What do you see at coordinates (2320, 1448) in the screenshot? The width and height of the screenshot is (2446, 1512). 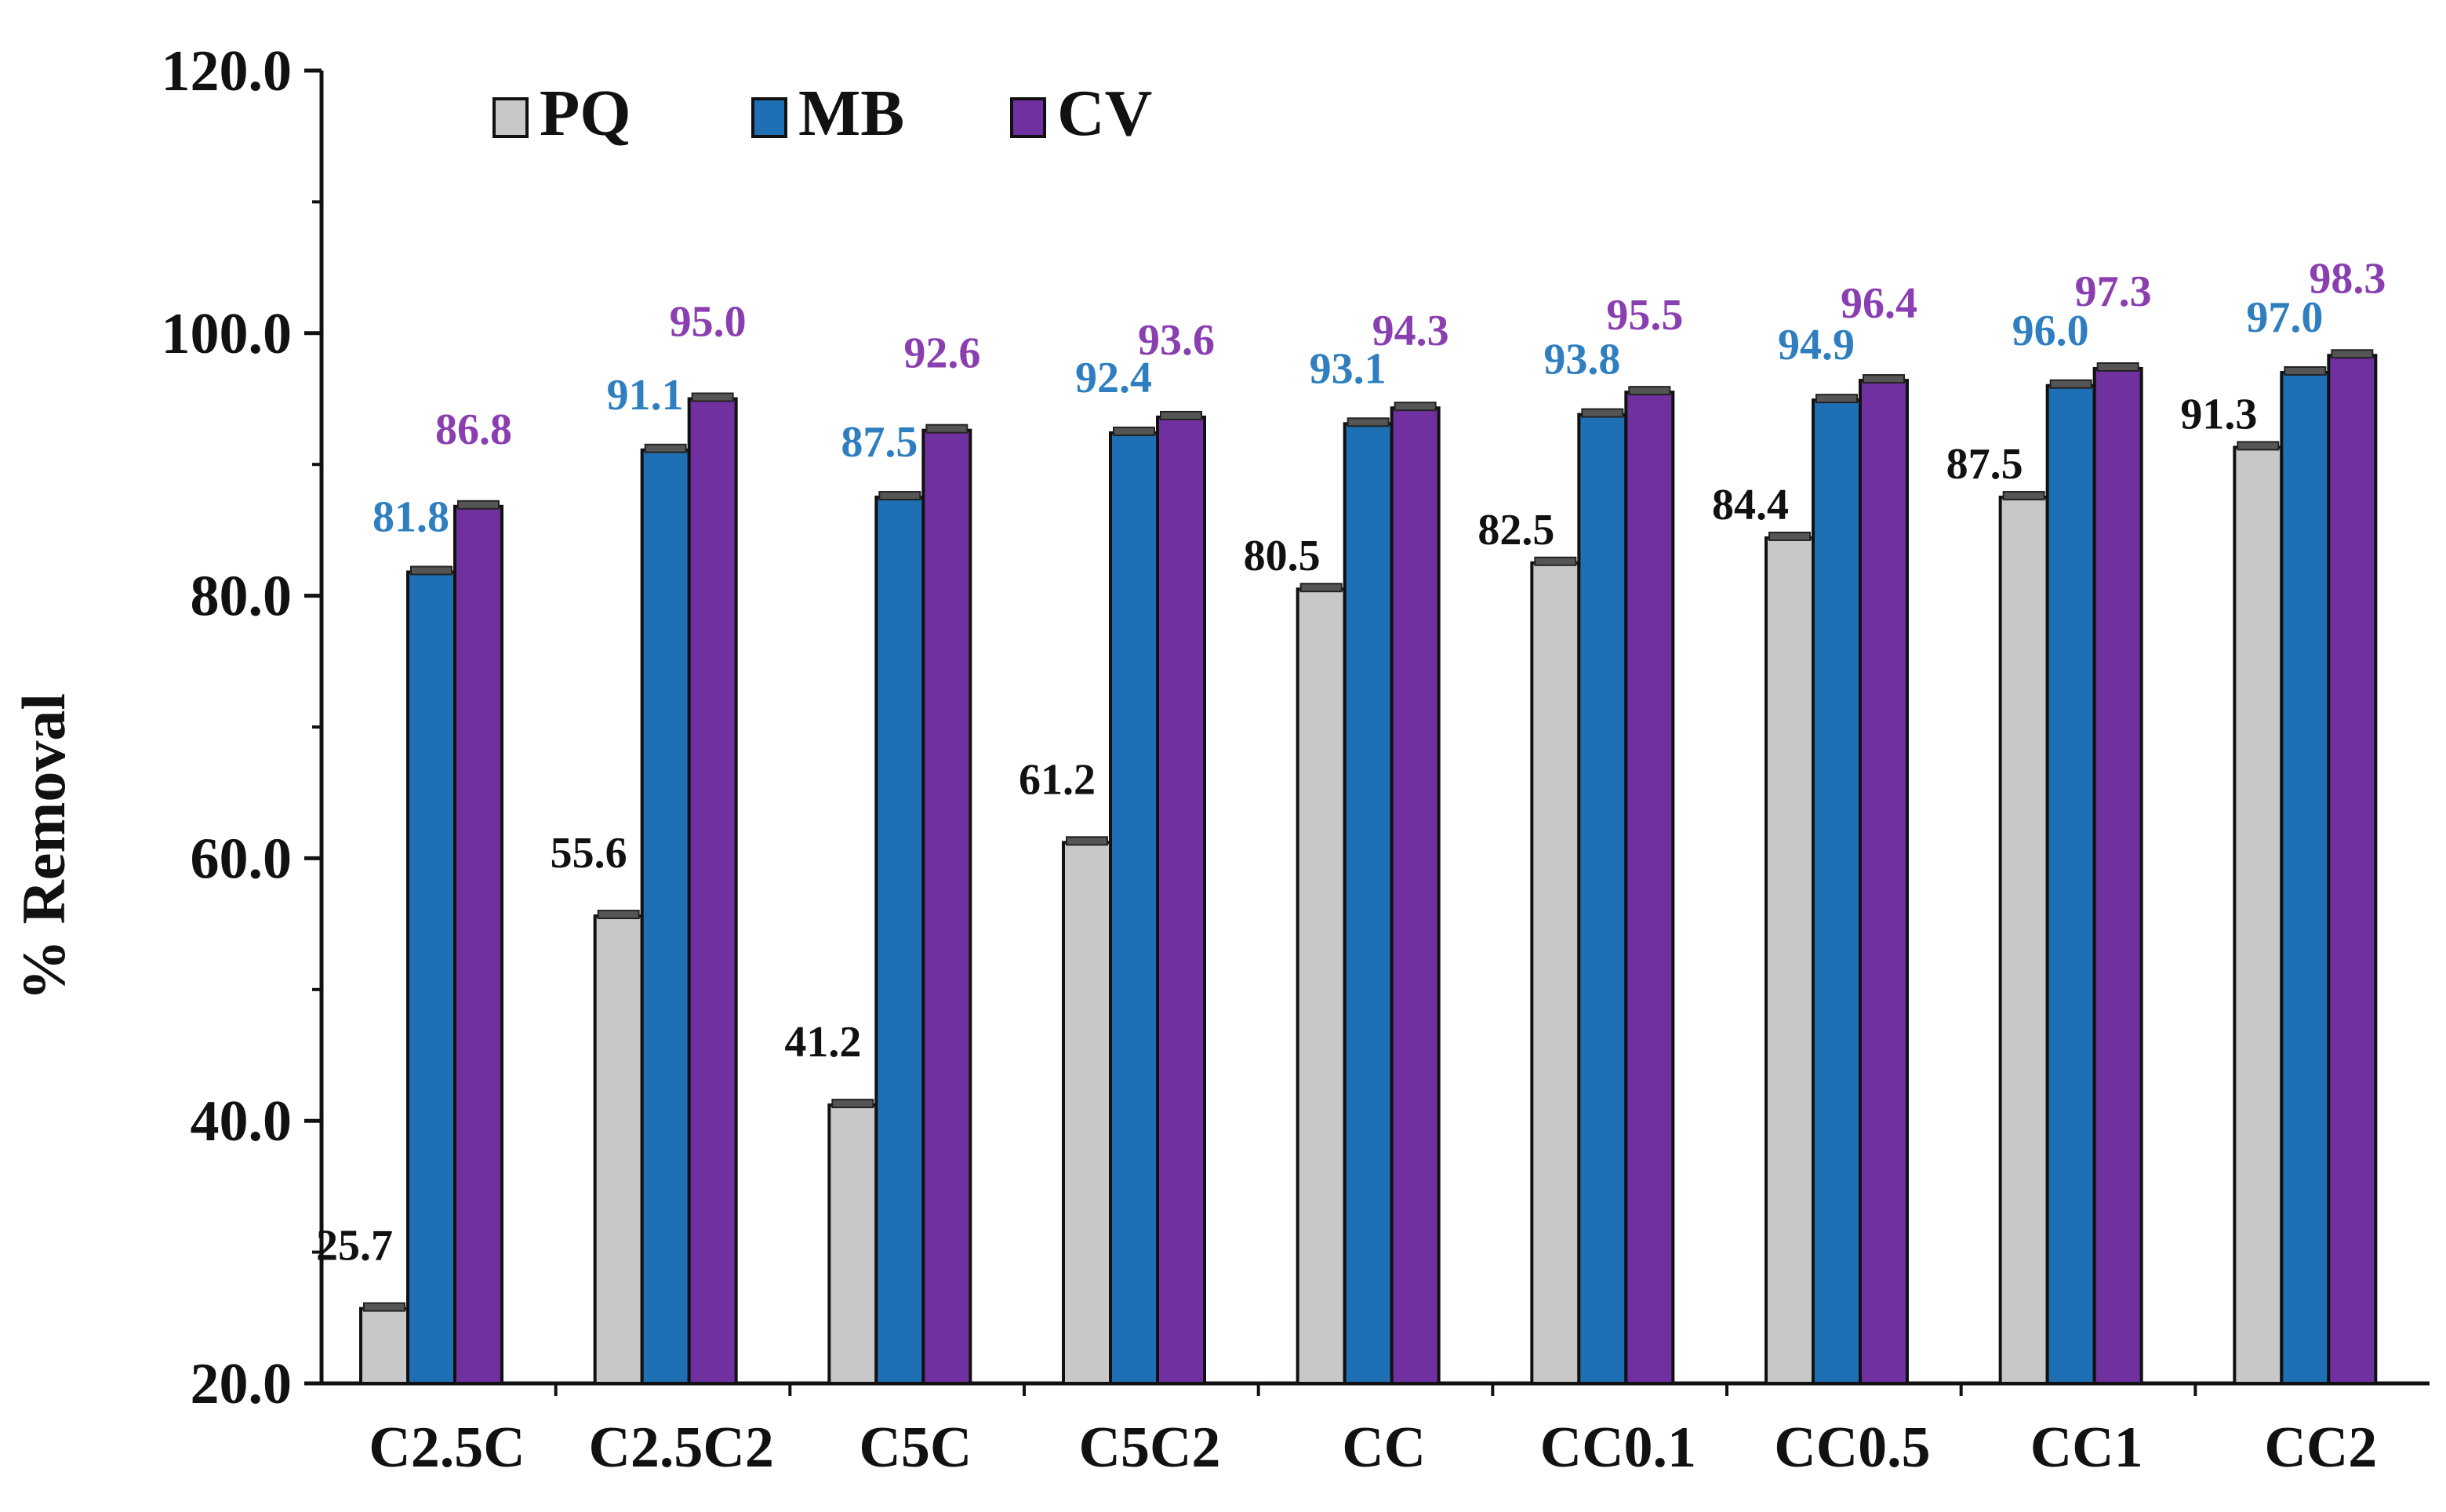 I see `x-category-label: CC2` at bounding box center [2320, 1448].